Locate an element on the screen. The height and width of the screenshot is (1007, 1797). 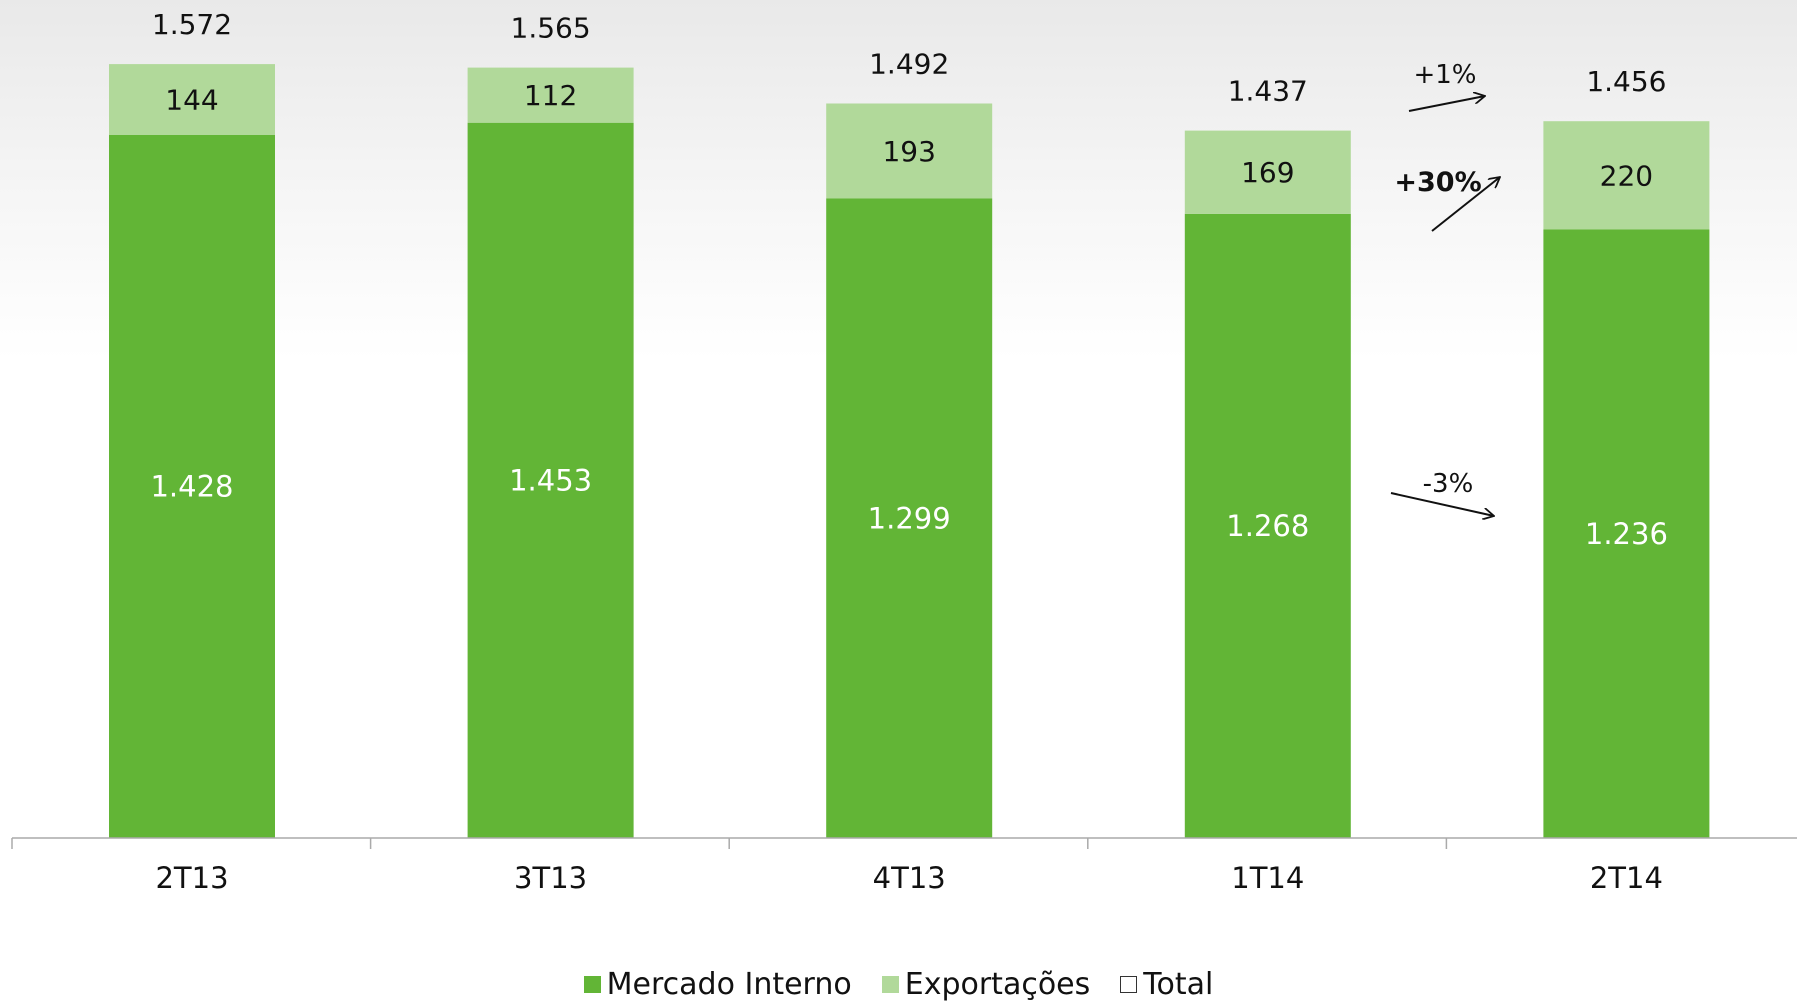
legend-item-mercado-interno: Mercado Interno is located at coordinates (717, 984).